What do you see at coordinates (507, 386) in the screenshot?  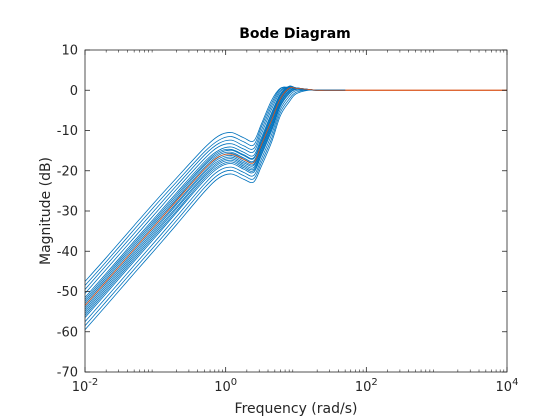 I see `x-tick-label: 10⁴` at bounding box center [507, 386].